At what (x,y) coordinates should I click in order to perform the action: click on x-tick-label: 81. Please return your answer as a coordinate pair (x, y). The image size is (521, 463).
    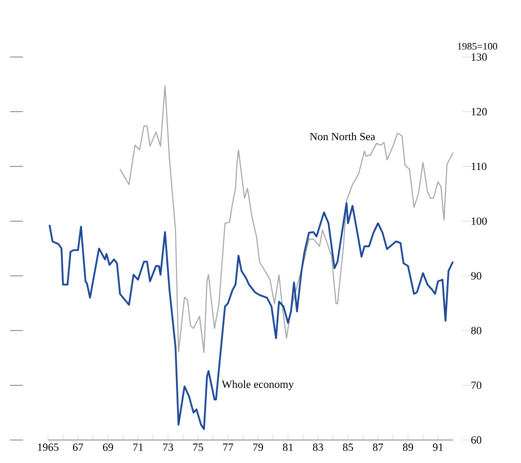
    Looking at the image, I should click on (287, 447).